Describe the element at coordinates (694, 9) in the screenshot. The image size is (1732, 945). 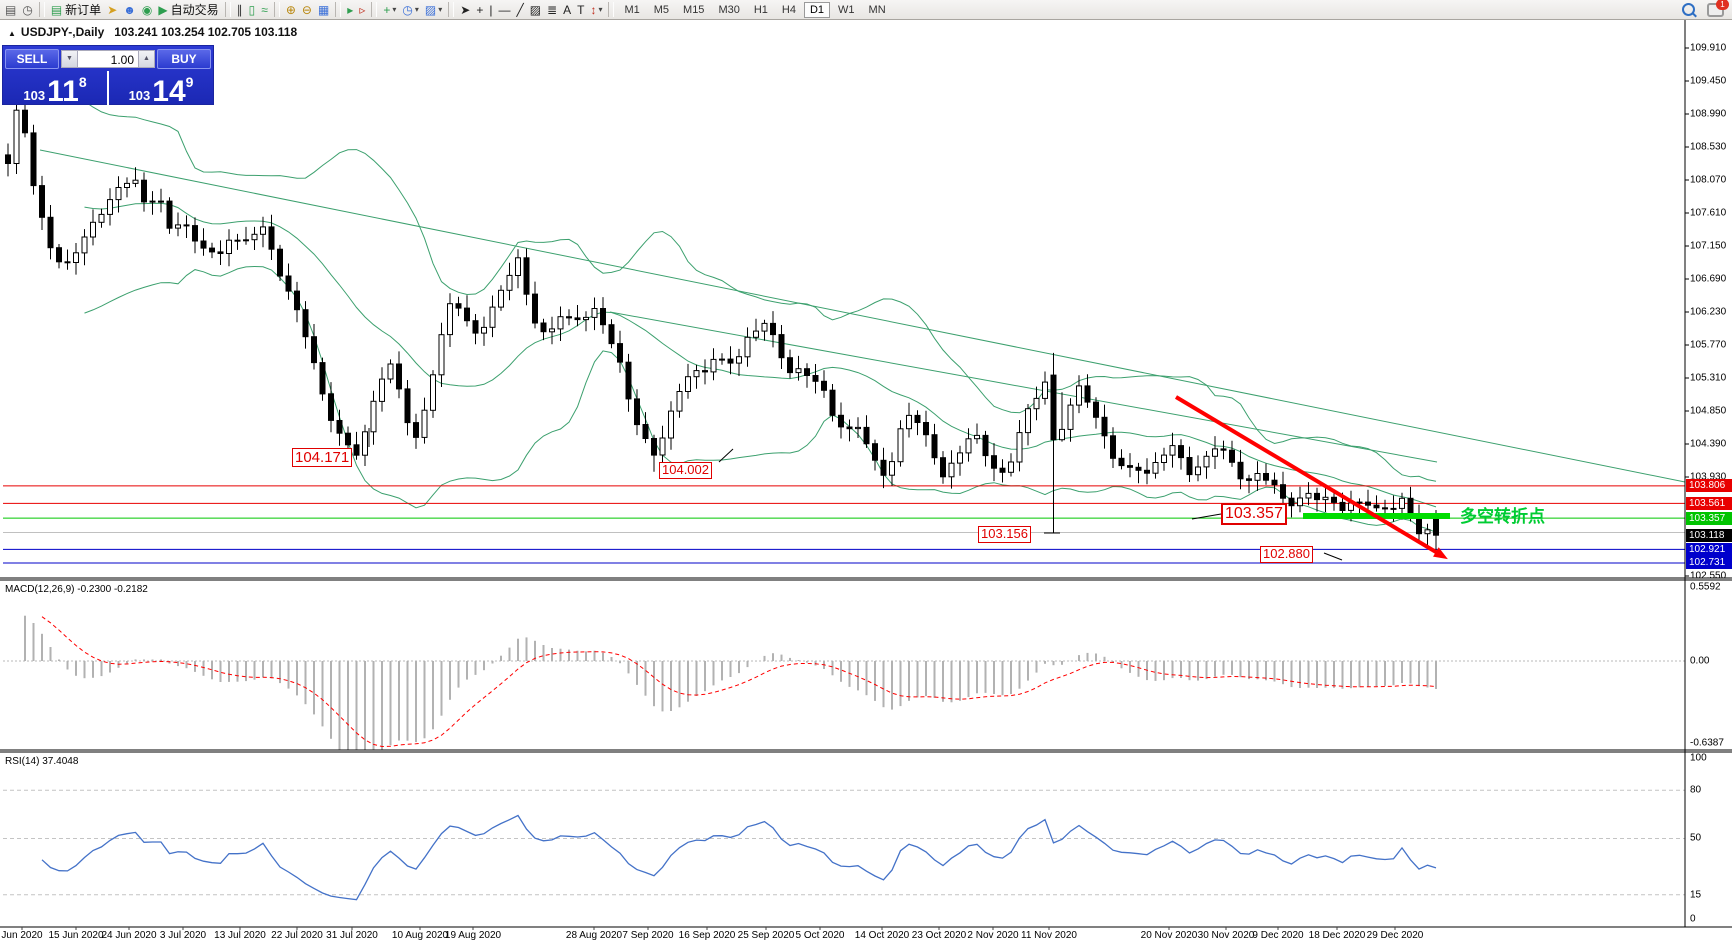
I see `timeframe-button-m15: M15` at that location.